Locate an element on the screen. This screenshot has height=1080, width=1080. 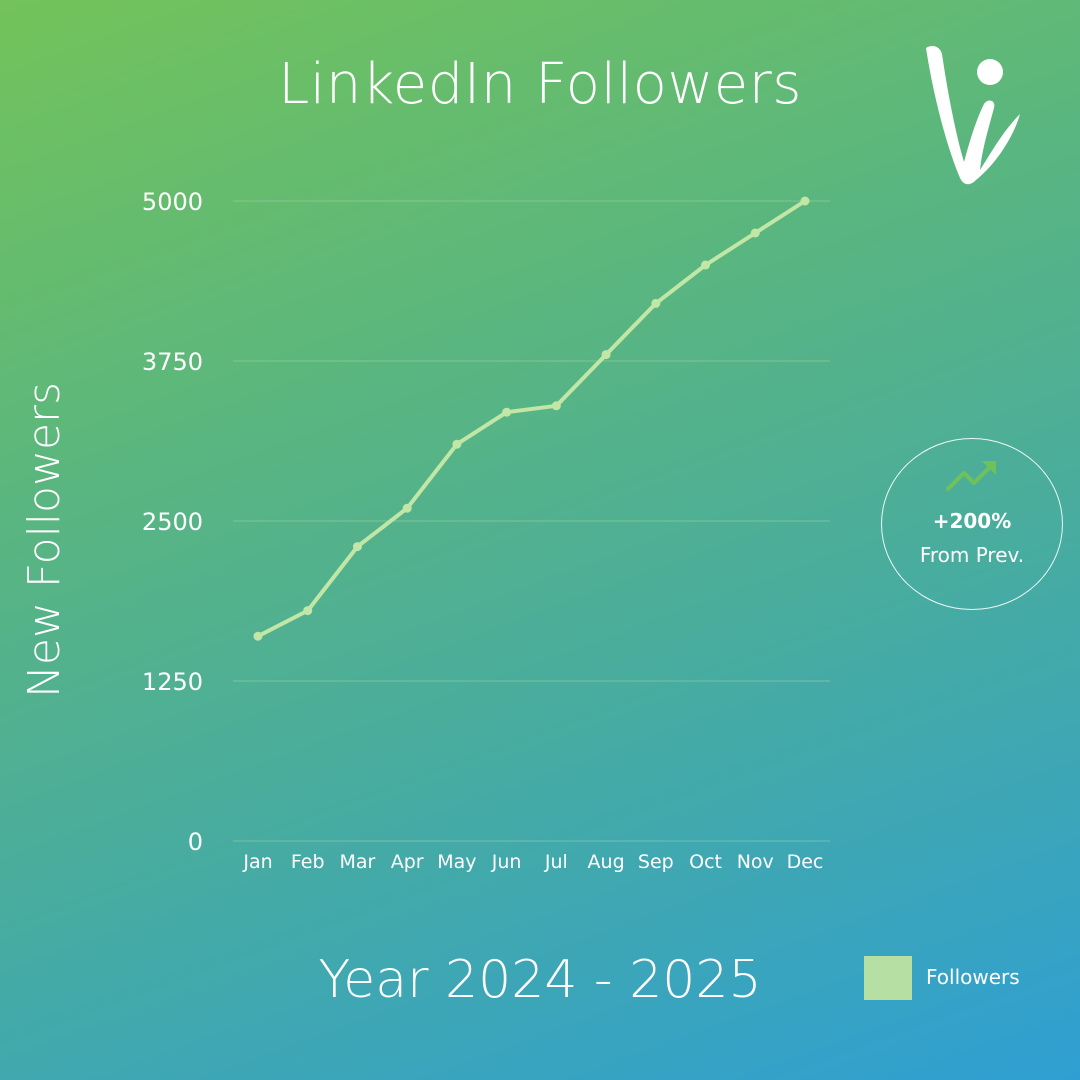
y-tick-label: 3750 is located at coordinates (172, 362).